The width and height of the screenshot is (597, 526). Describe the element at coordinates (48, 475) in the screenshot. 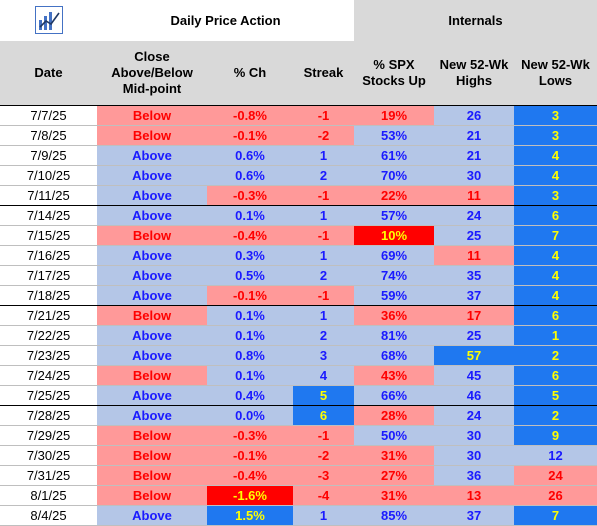

I see `date-cell: 7/31/25` at that location.